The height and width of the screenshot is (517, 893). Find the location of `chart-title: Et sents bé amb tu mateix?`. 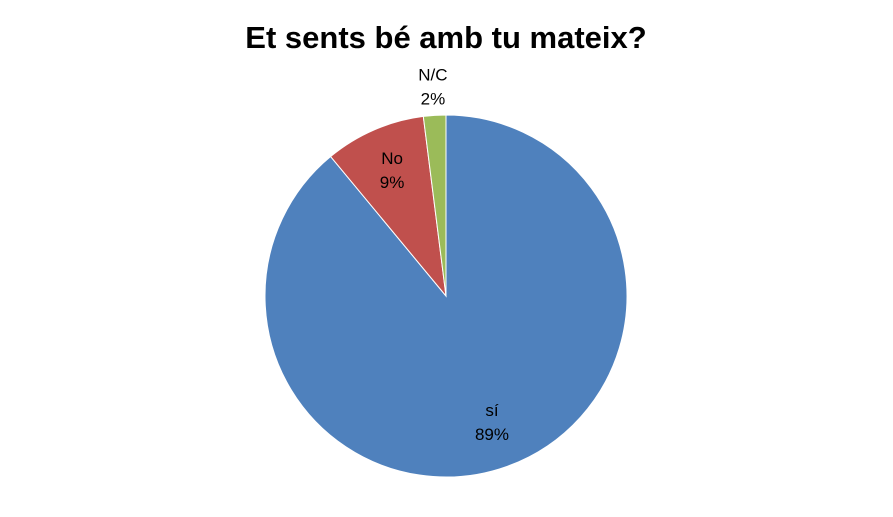

chart-title: Et sents bé amb tu mateix? is located at coordinates (445, 37).